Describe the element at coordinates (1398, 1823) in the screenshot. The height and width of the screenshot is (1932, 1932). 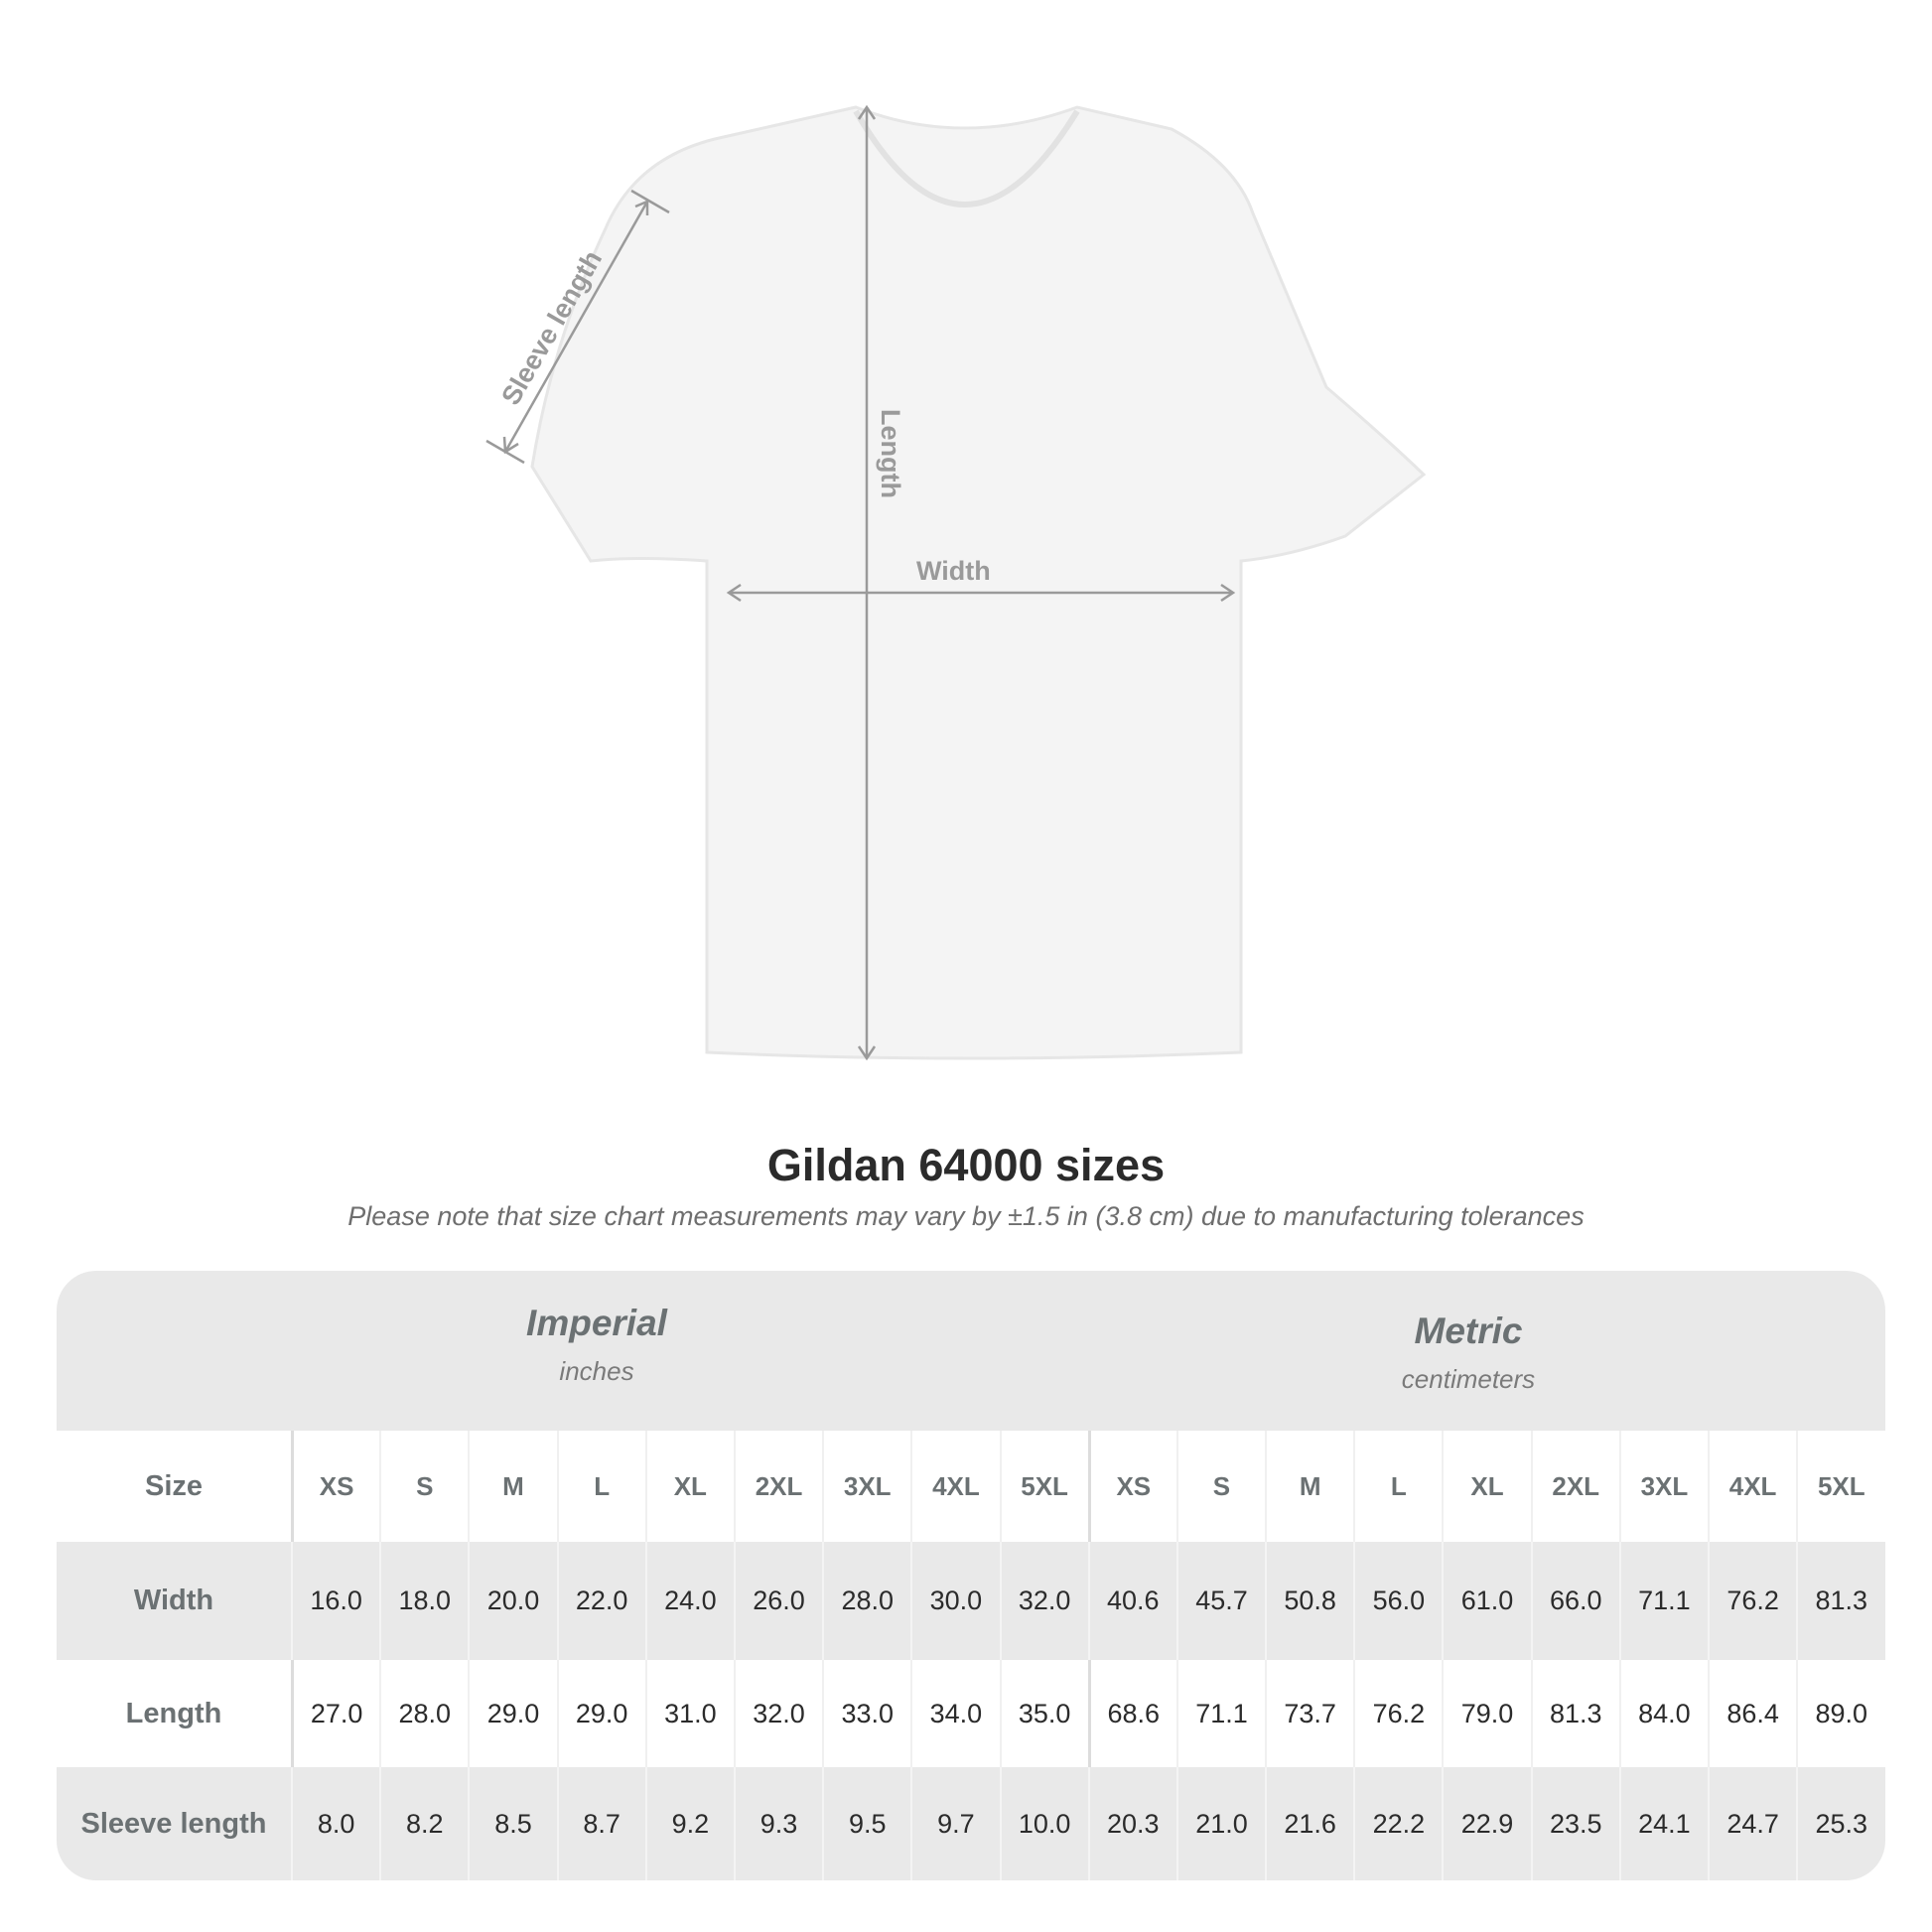
I see `table-cell: 22.2` at that location.